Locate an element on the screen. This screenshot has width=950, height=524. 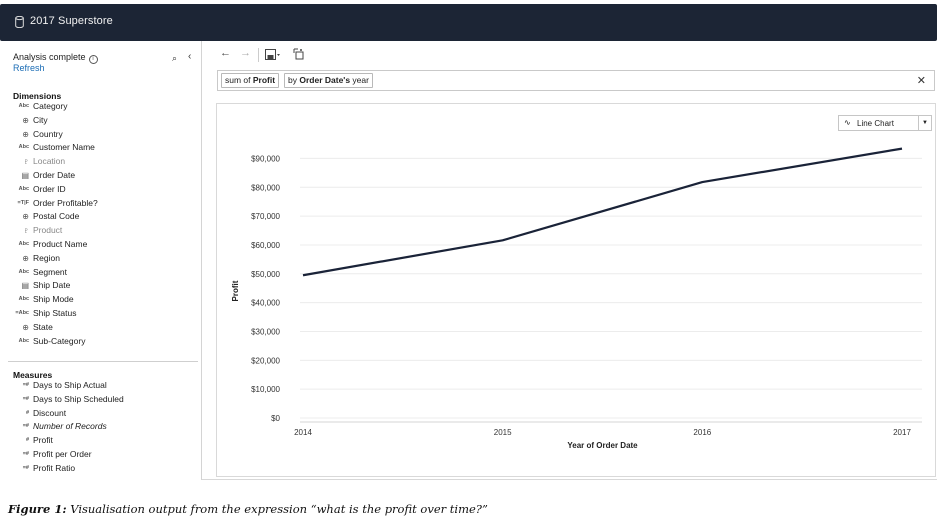
field-item: Abc Sub-Category is located at coordinates (55, 342).